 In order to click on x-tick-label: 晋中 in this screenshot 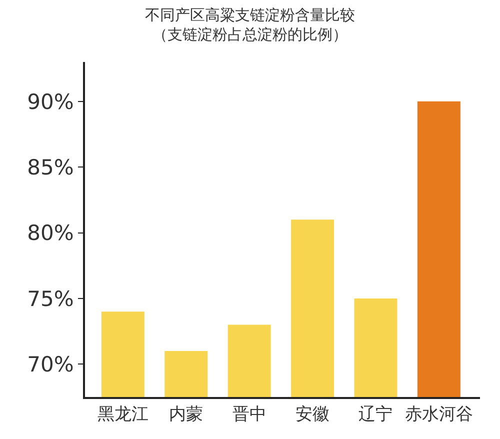, I will do `click(249, 414)`.